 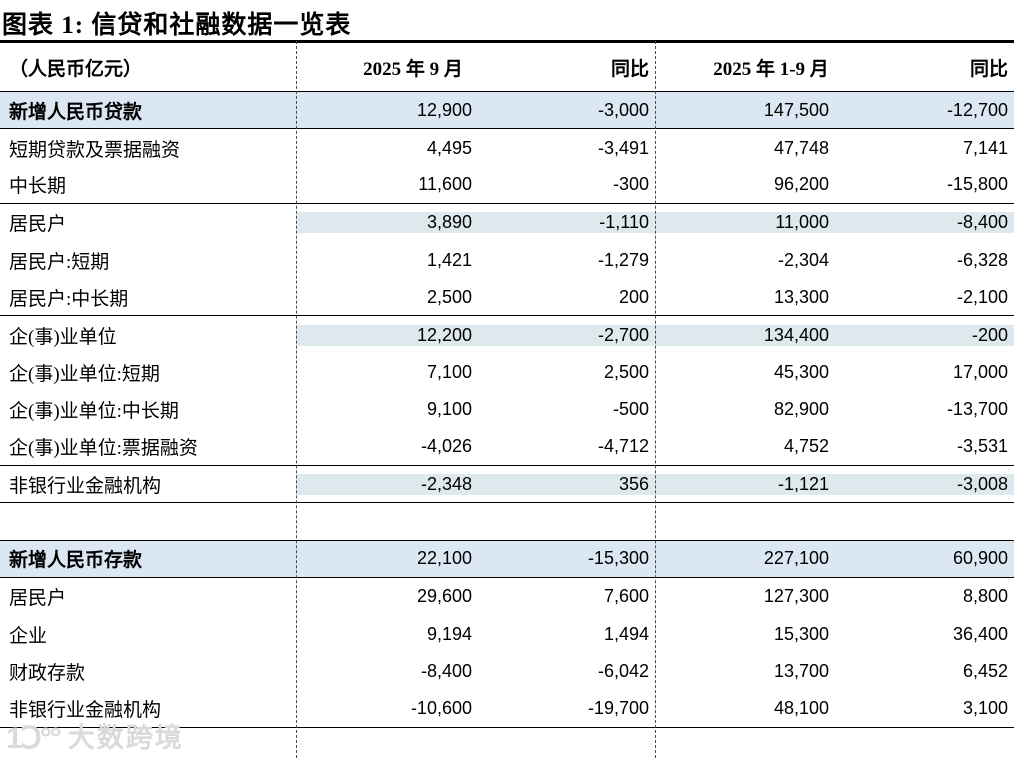 What do you see at coordinates (980, 371) in the screenshot?
I see `cell-value: 17,000` at bounding box center [980, 371].